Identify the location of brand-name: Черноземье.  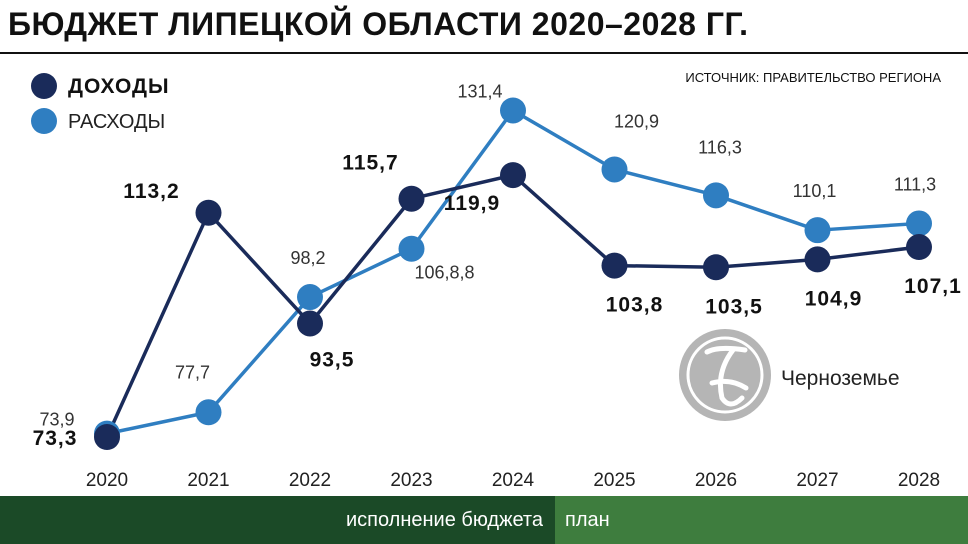
(840, 378).